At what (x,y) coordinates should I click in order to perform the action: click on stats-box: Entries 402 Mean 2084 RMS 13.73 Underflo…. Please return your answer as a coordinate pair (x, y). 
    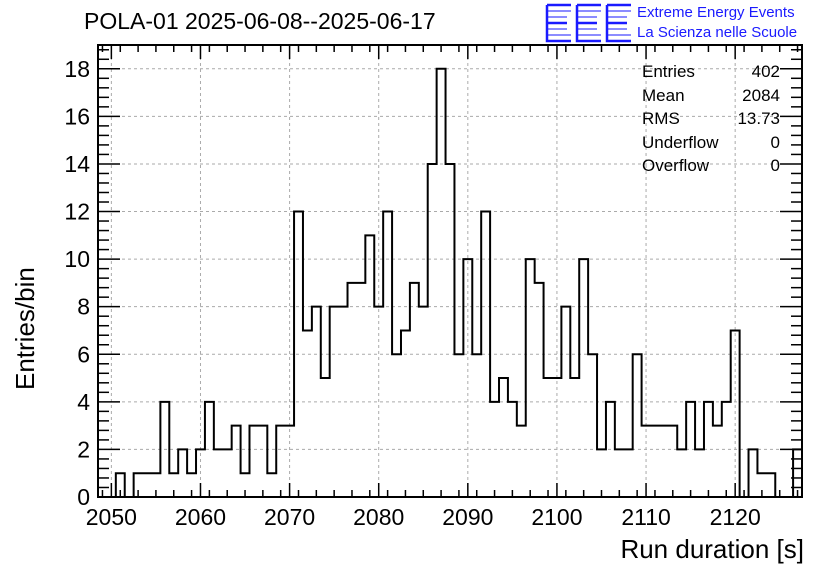
    Looking at the image, I should click on (711, 119).